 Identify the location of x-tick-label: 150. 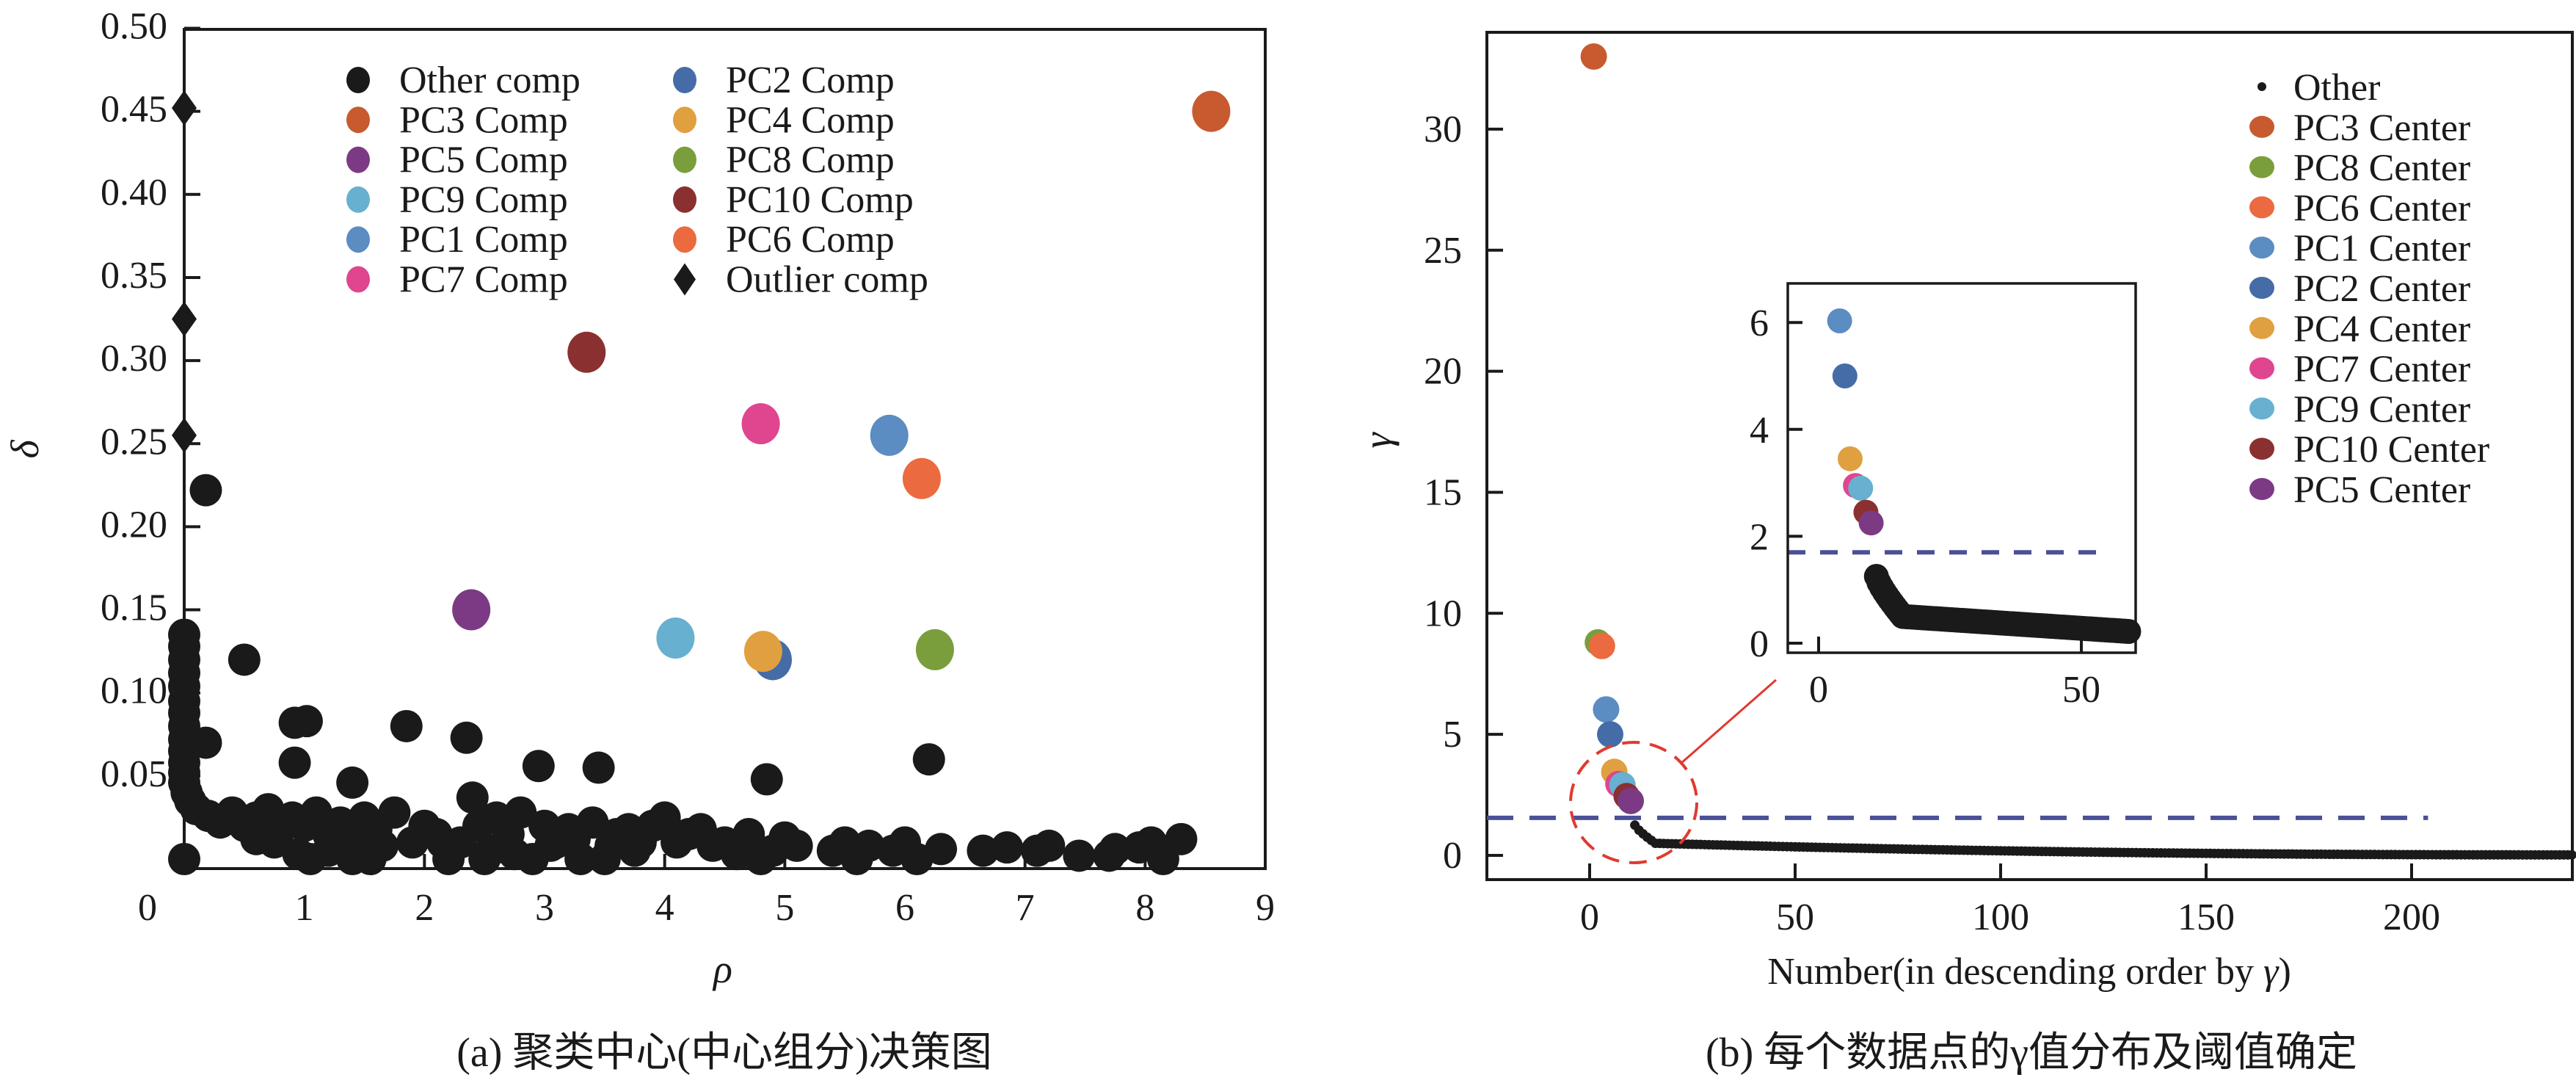
(2206, 917).